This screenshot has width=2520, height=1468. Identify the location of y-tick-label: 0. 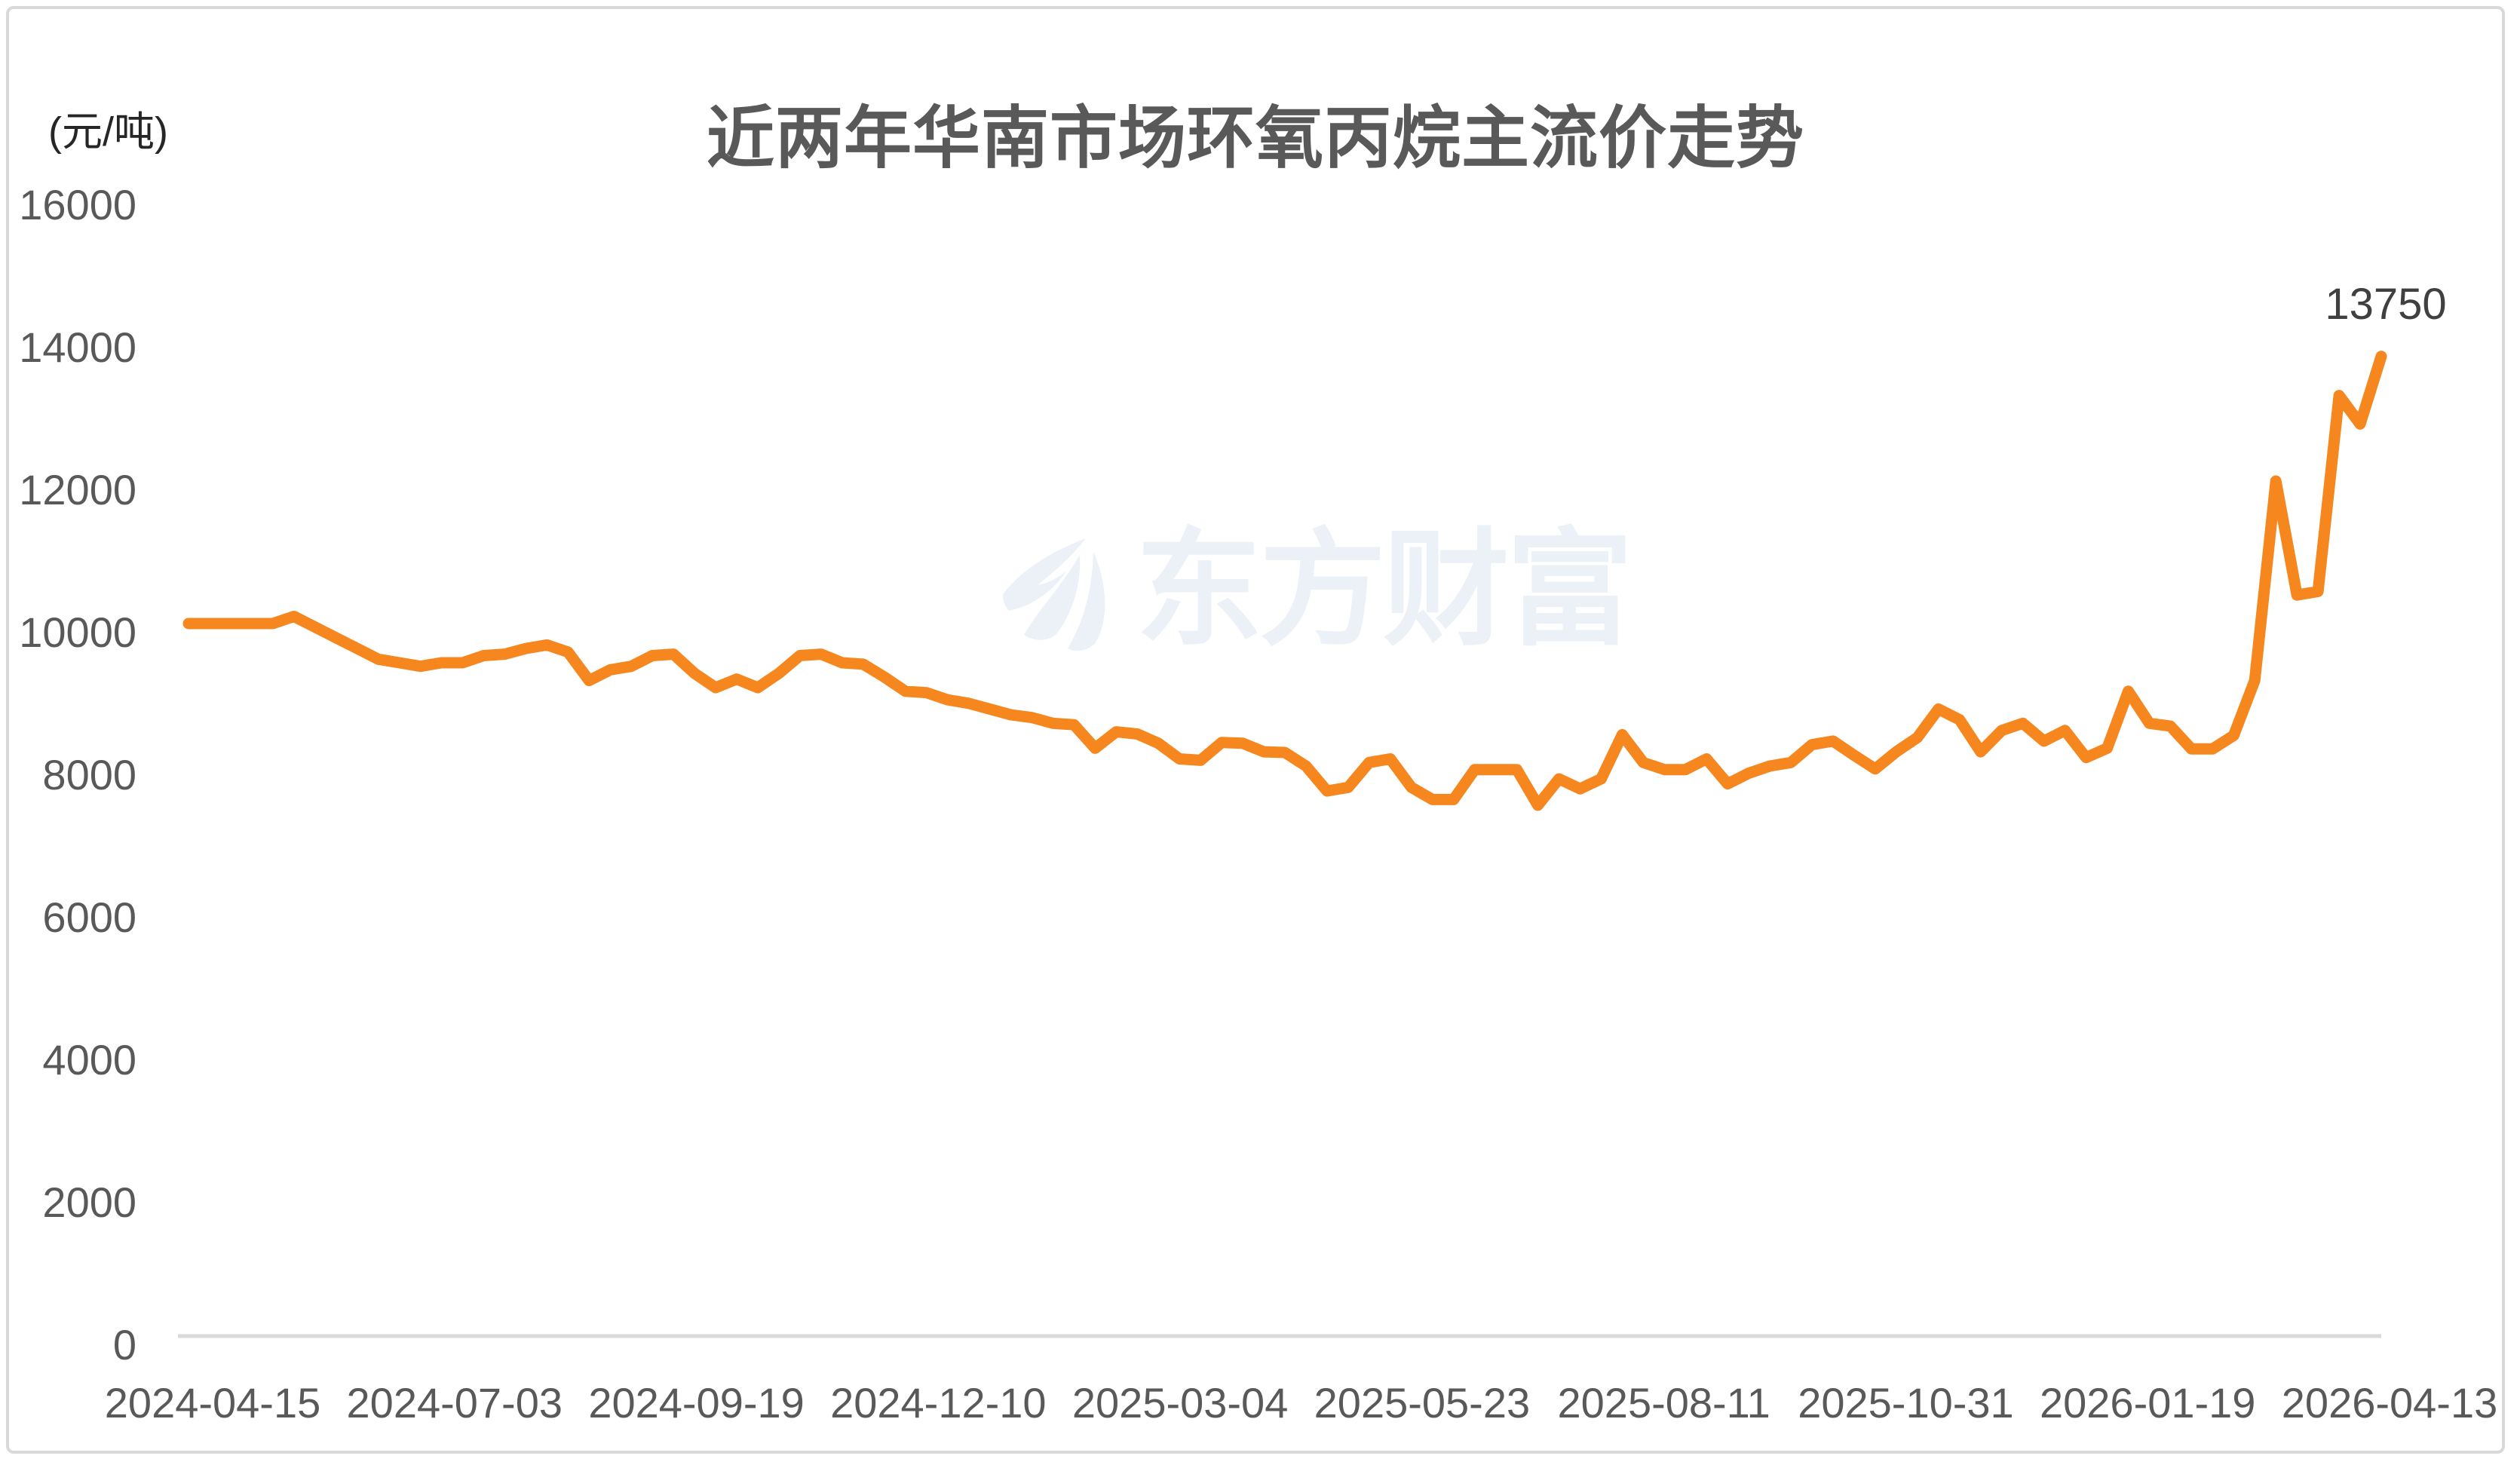
(124, 1344).